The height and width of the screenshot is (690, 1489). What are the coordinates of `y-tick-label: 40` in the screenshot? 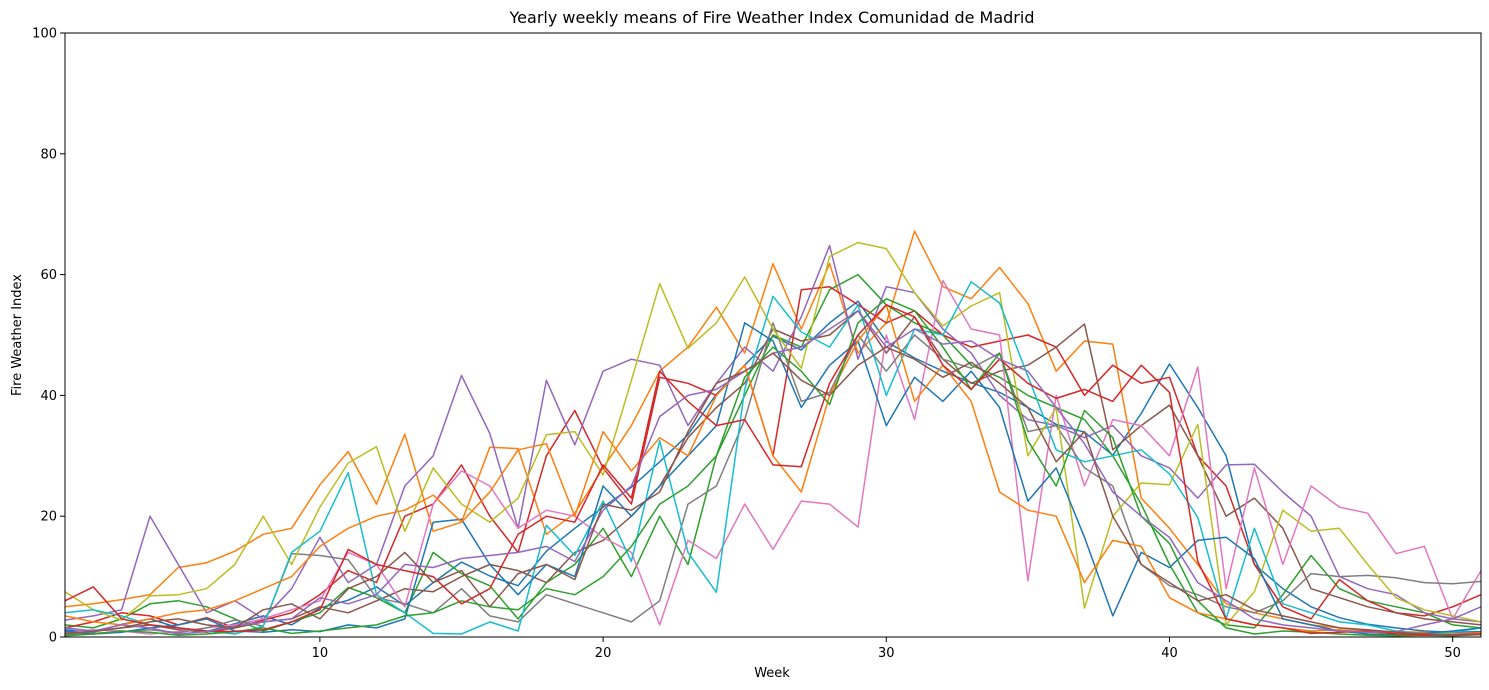 It's located at (48, 396).